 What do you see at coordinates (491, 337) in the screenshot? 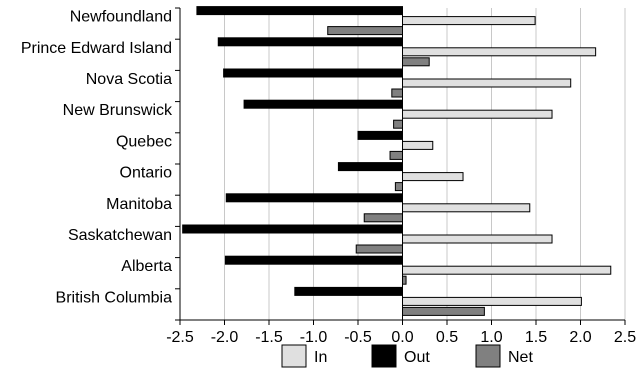
I see `x-tick-label: 1.0` at bounding box center [491, 337].